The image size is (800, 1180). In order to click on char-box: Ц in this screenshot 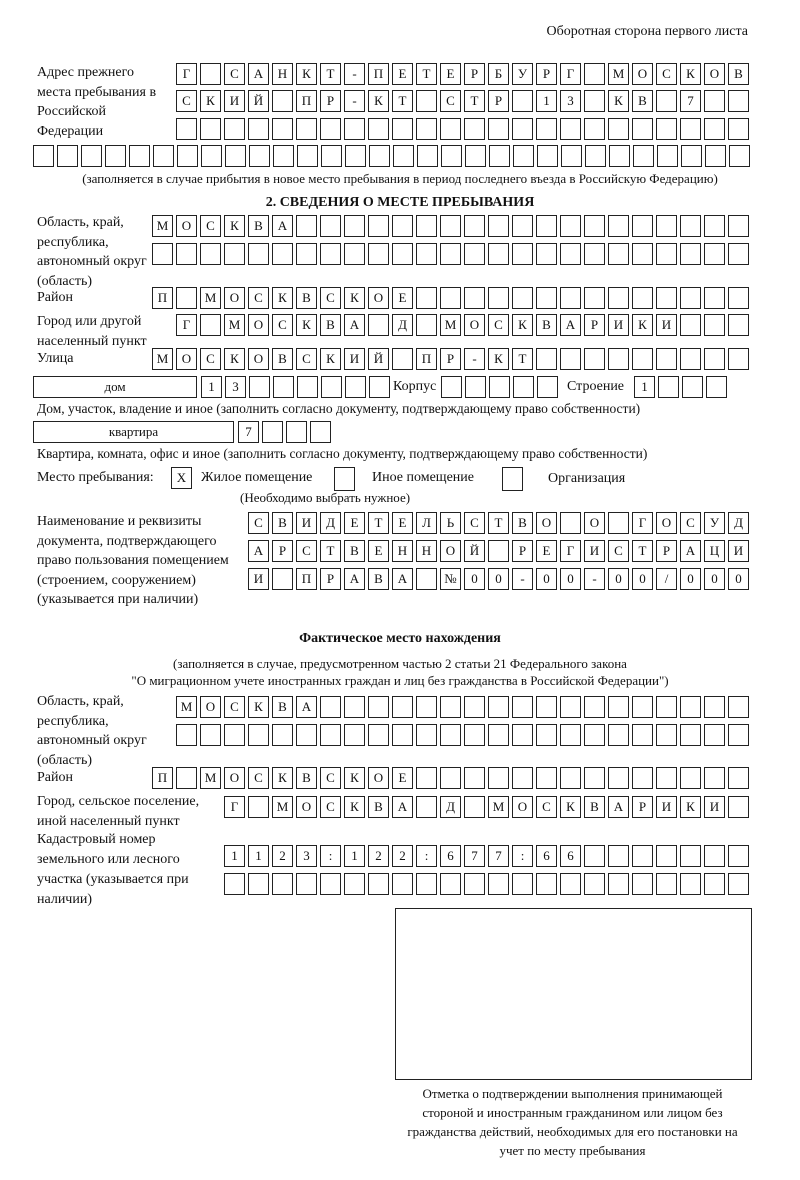, I will do `click(714, 551)`.